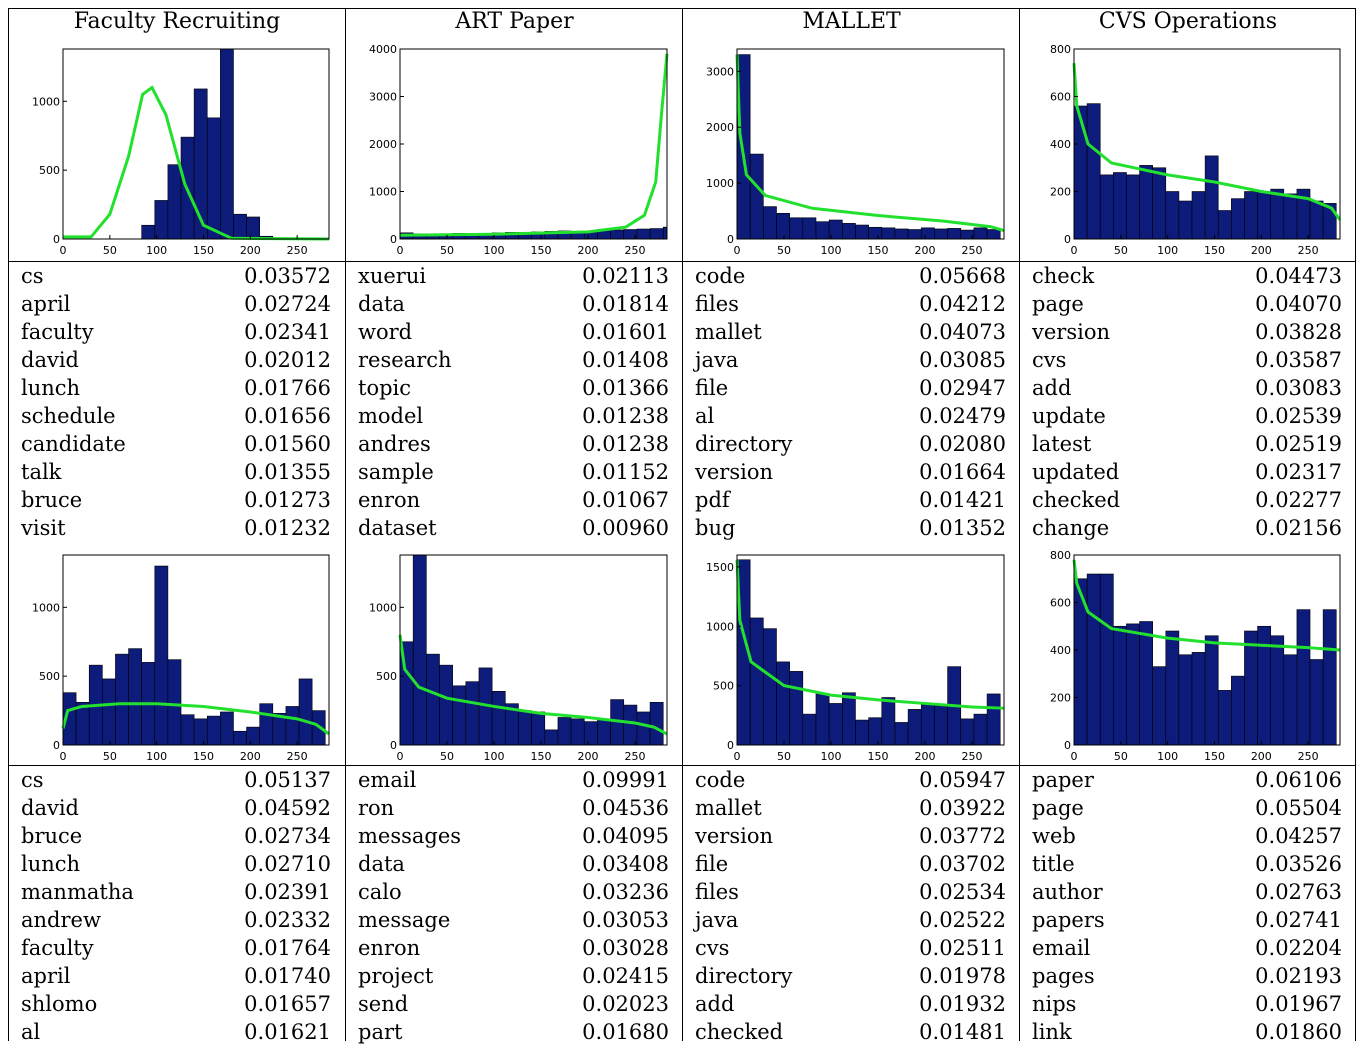  What do you see at coordinates (176, 836) in the screenshot?
I see `word-row: bruce 0.02734` at bounding box center [176, 836].